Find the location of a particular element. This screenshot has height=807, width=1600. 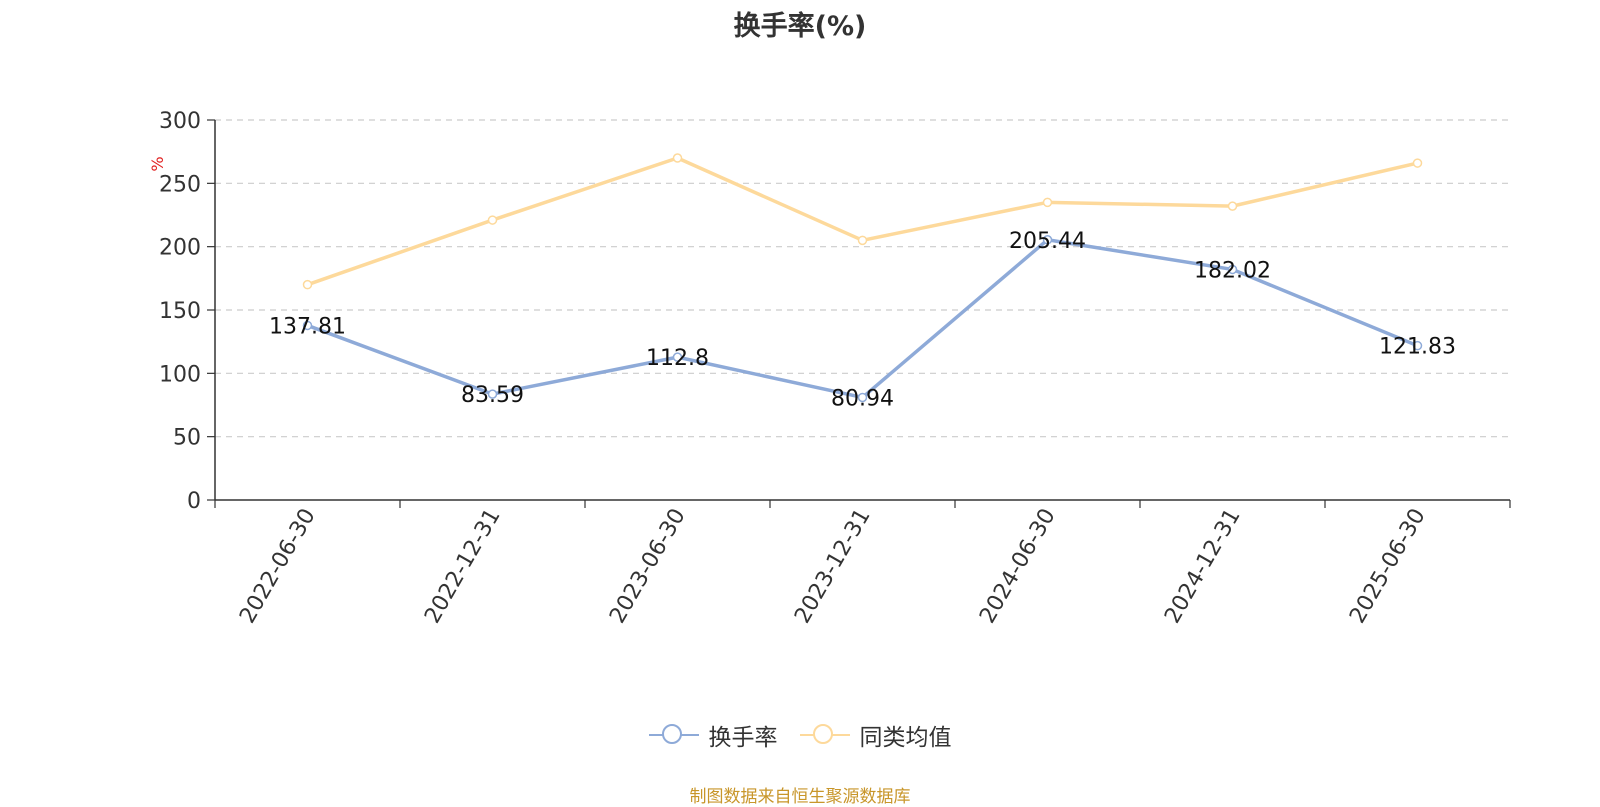

x-tick-label: 2022-12-31 is located at coordinates (463, 566).